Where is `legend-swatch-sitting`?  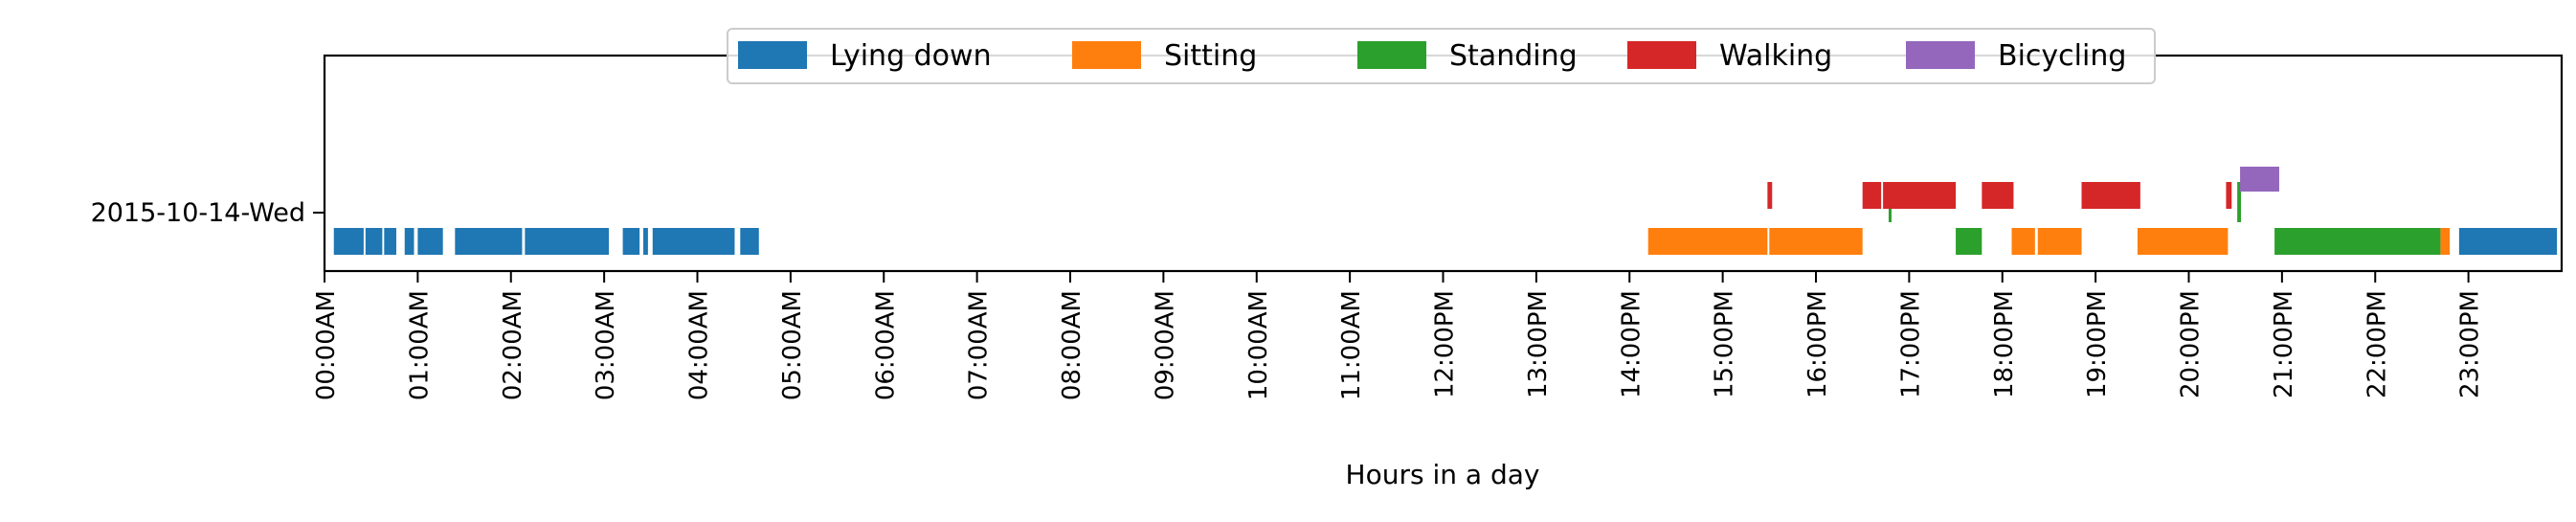
legend-swatch-sitting is located at coordinates (1107, 55).